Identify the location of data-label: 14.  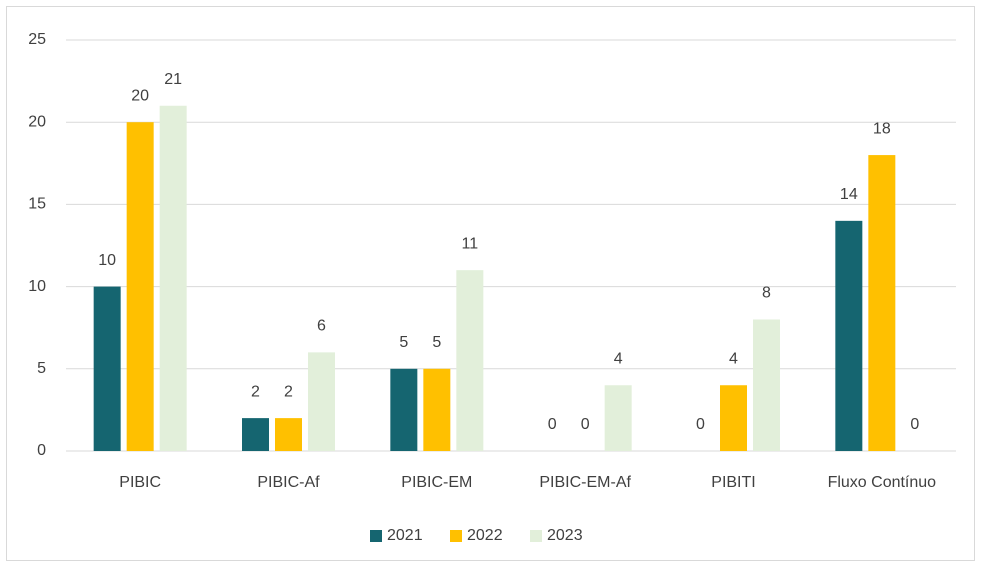
(849, 194).